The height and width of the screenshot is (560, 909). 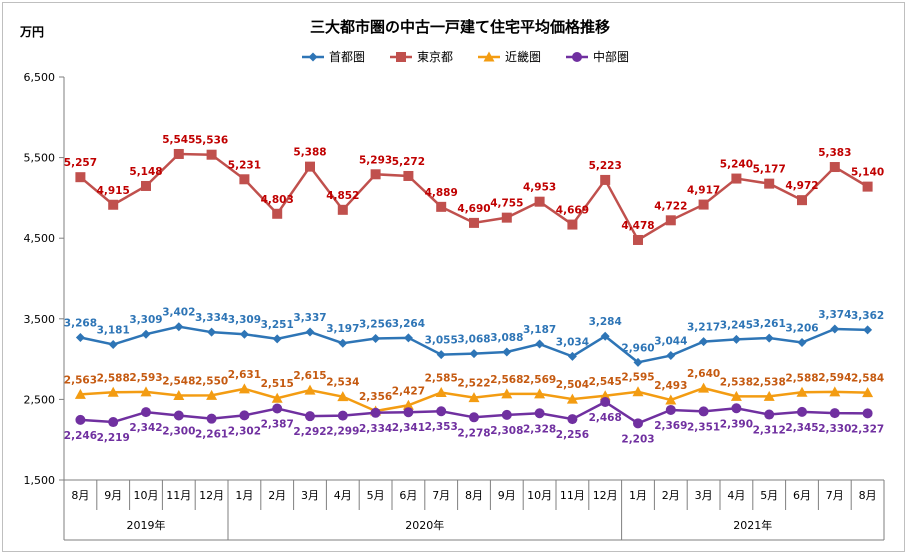 What do you see at coordinates (736, 165) in the screenshot?
I see `data-label: 5,240` at bounding box center [736, 165].